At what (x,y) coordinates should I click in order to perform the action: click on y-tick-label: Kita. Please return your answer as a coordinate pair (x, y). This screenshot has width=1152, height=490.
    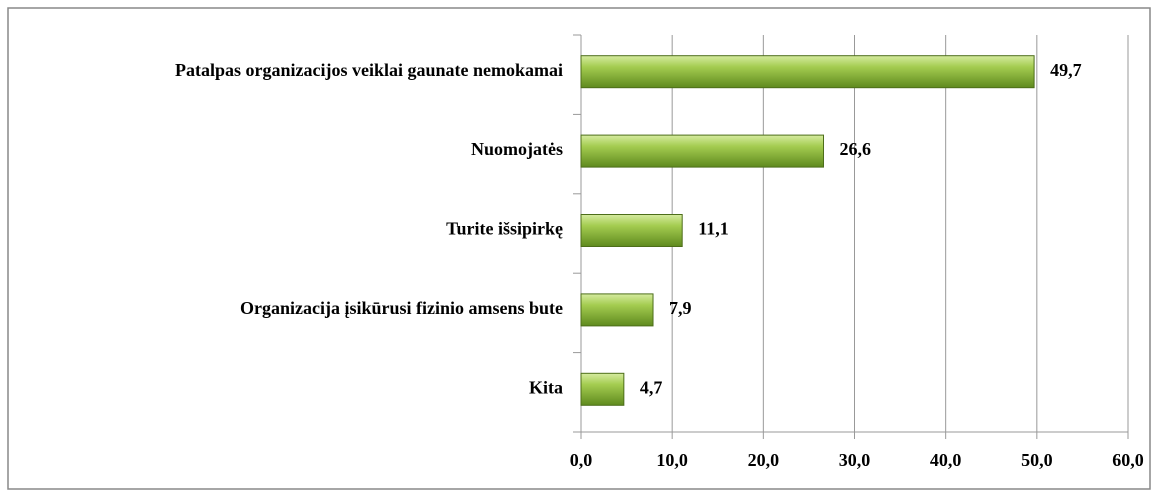
    Looking at the image, I should click on (546, 387).